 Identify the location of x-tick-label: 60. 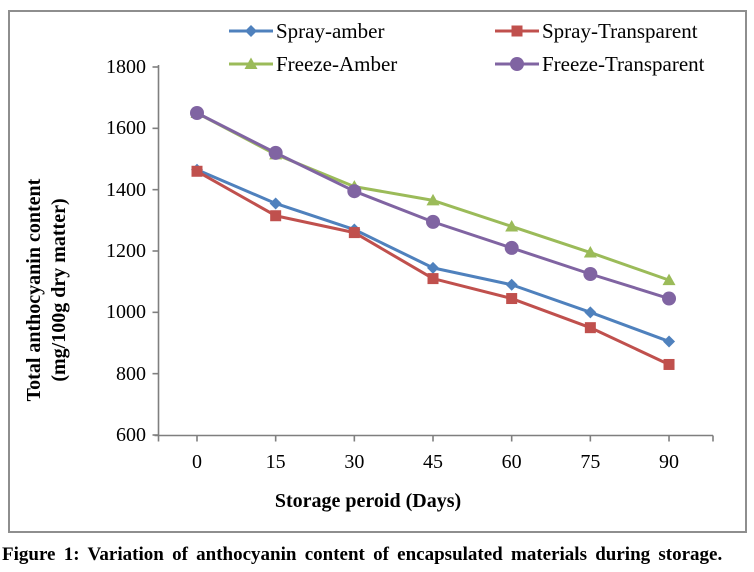
(511, 462).